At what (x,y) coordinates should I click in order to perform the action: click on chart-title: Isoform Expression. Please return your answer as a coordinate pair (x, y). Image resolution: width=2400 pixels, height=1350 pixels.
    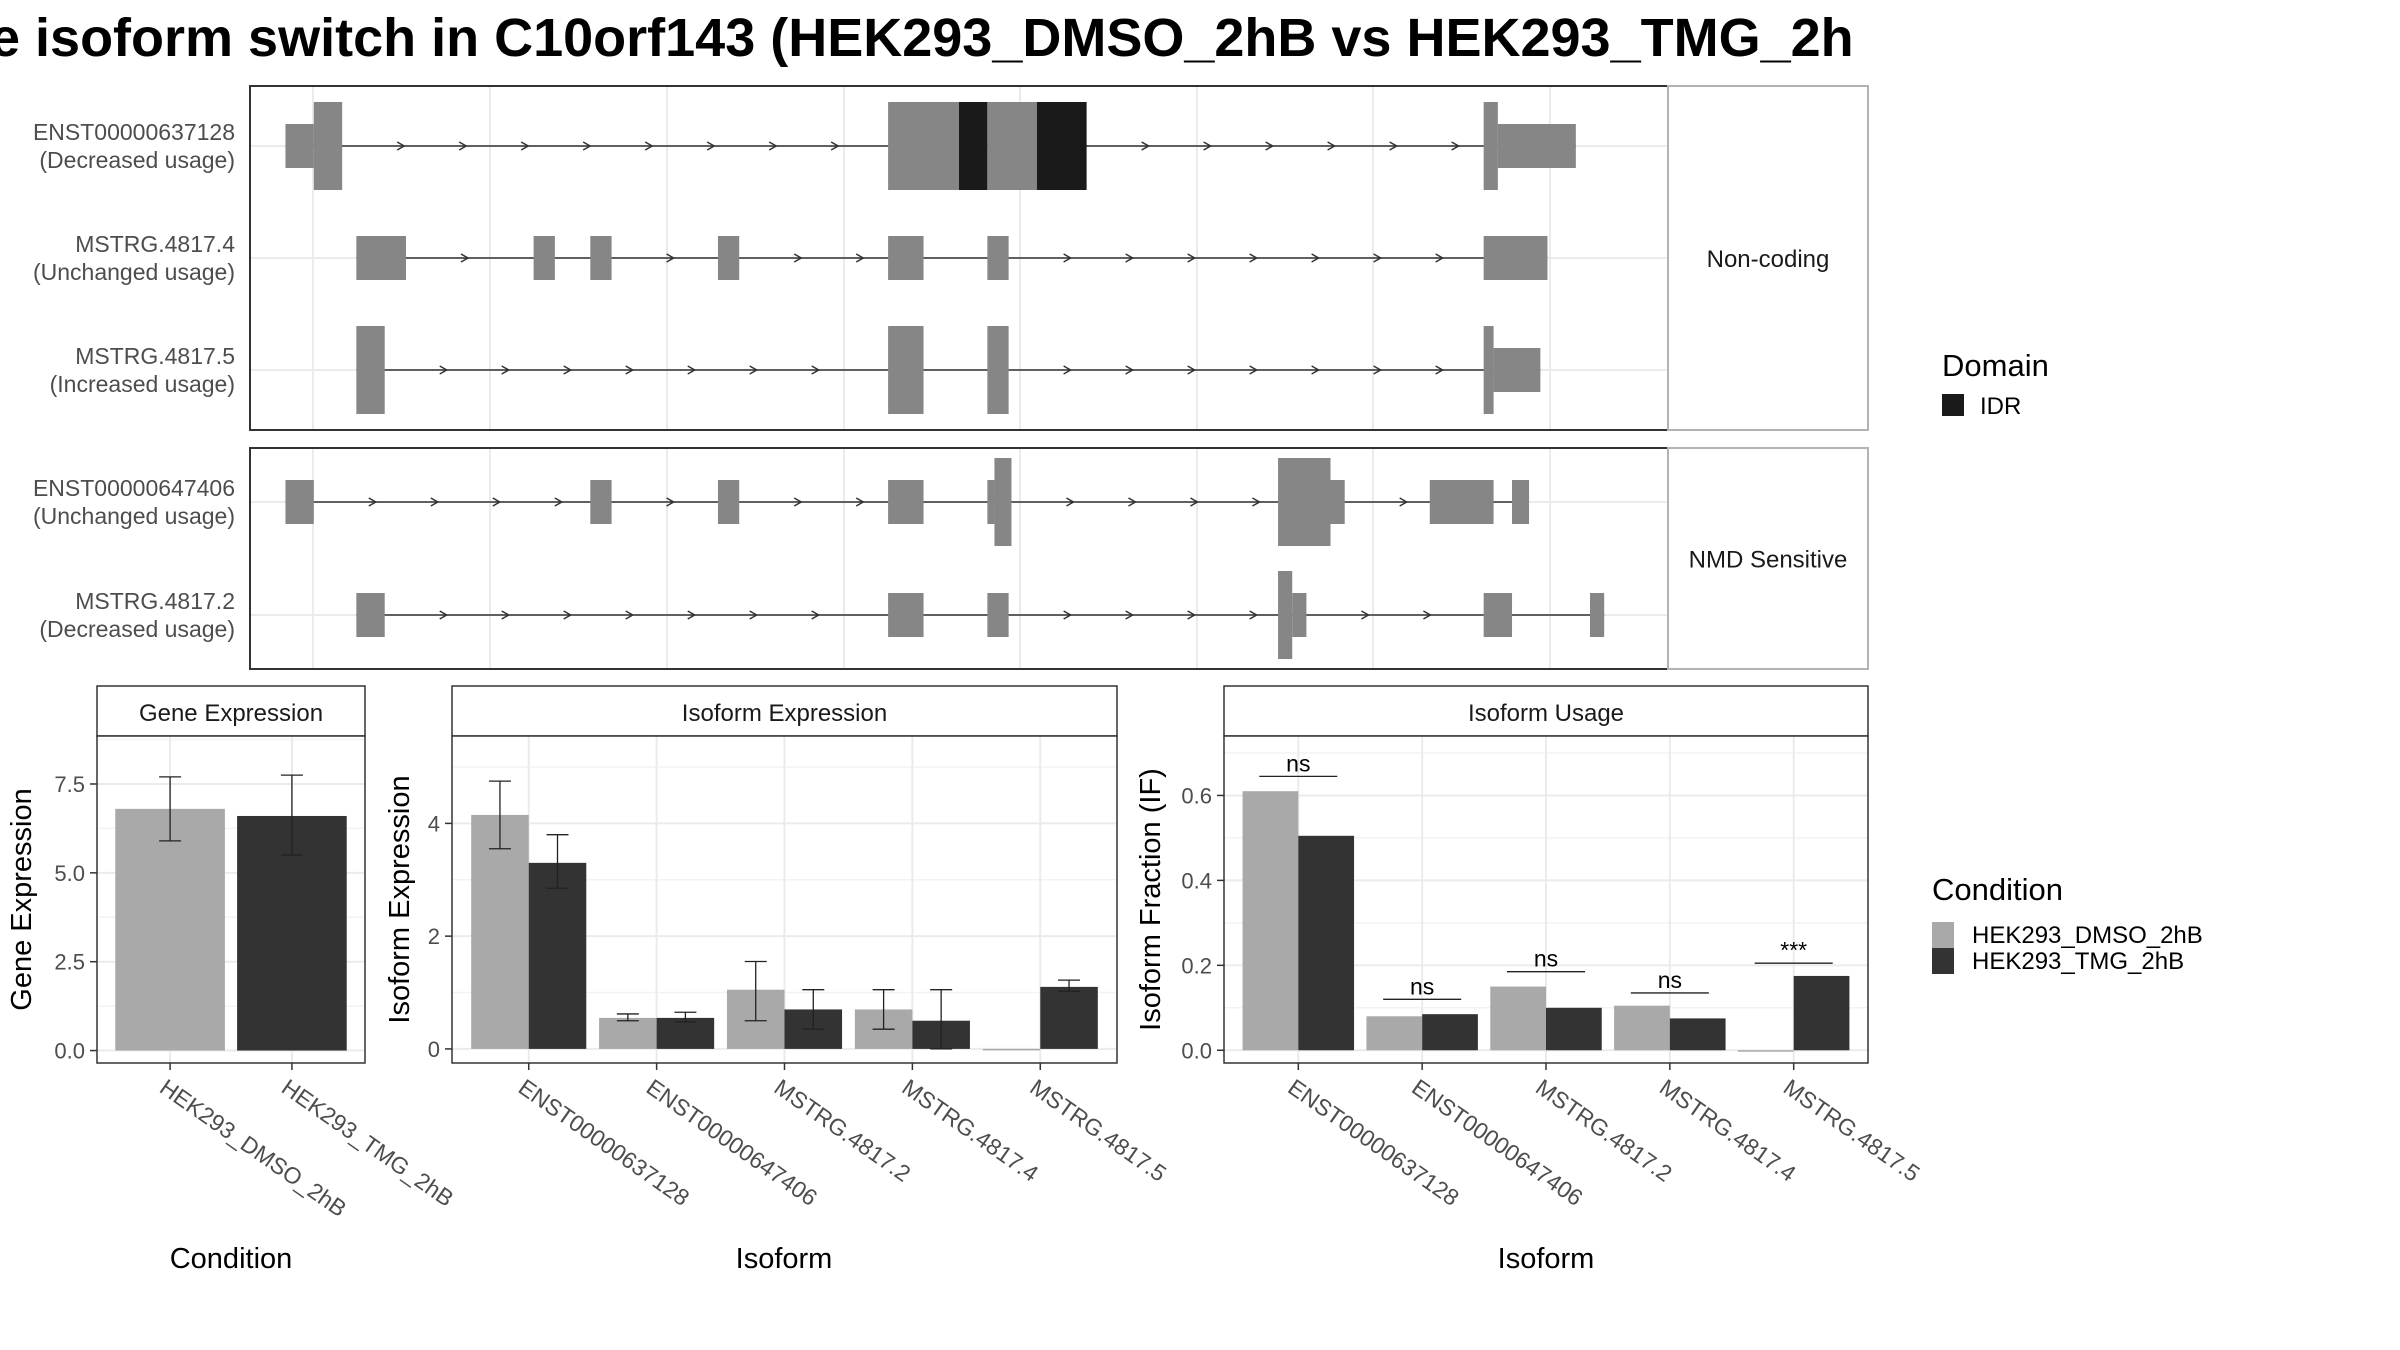
    Looking at the image, I should click on (784, 713).